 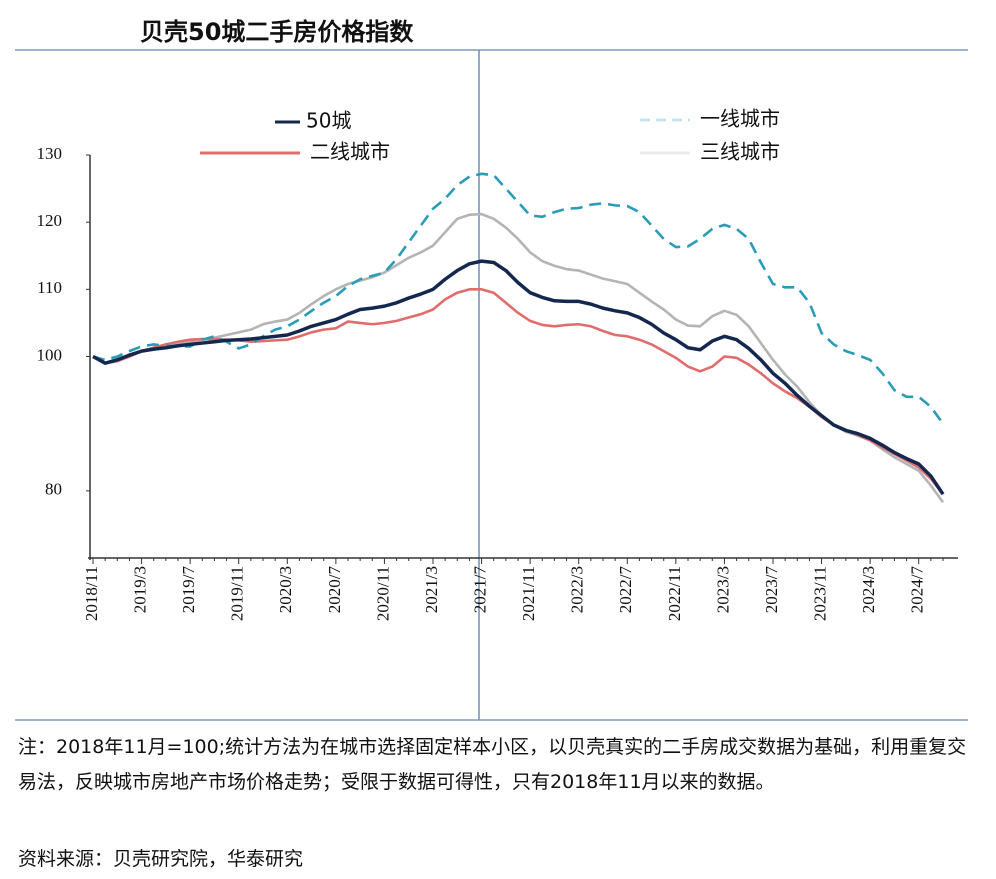 I want to click on x-tick-label: 2020/3, so click(x=285, y=589).